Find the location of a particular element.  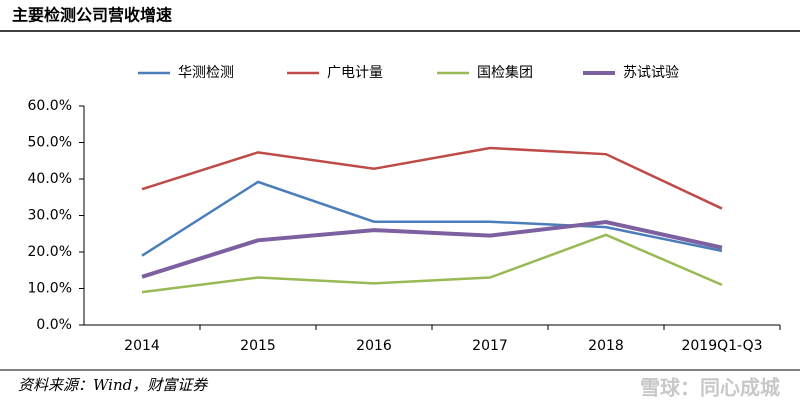

x-tick-label: 2018 is located at coordinates (606, 346).